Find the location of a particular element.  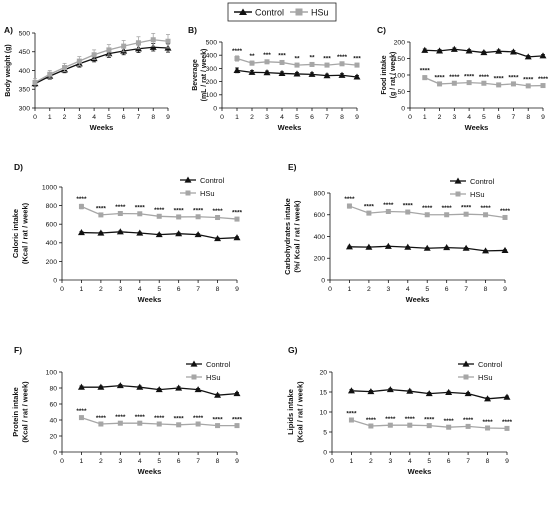

legend-hsu-label: HSu is located at coordinates (320, 13).